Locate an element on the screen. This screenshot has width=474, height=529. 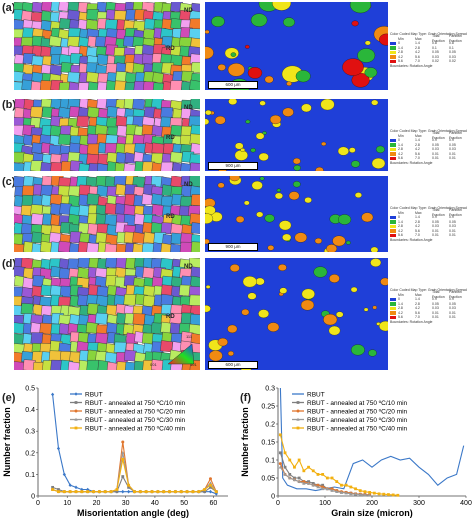
panel-label-c: (c) is located at coordinates (9, 182).